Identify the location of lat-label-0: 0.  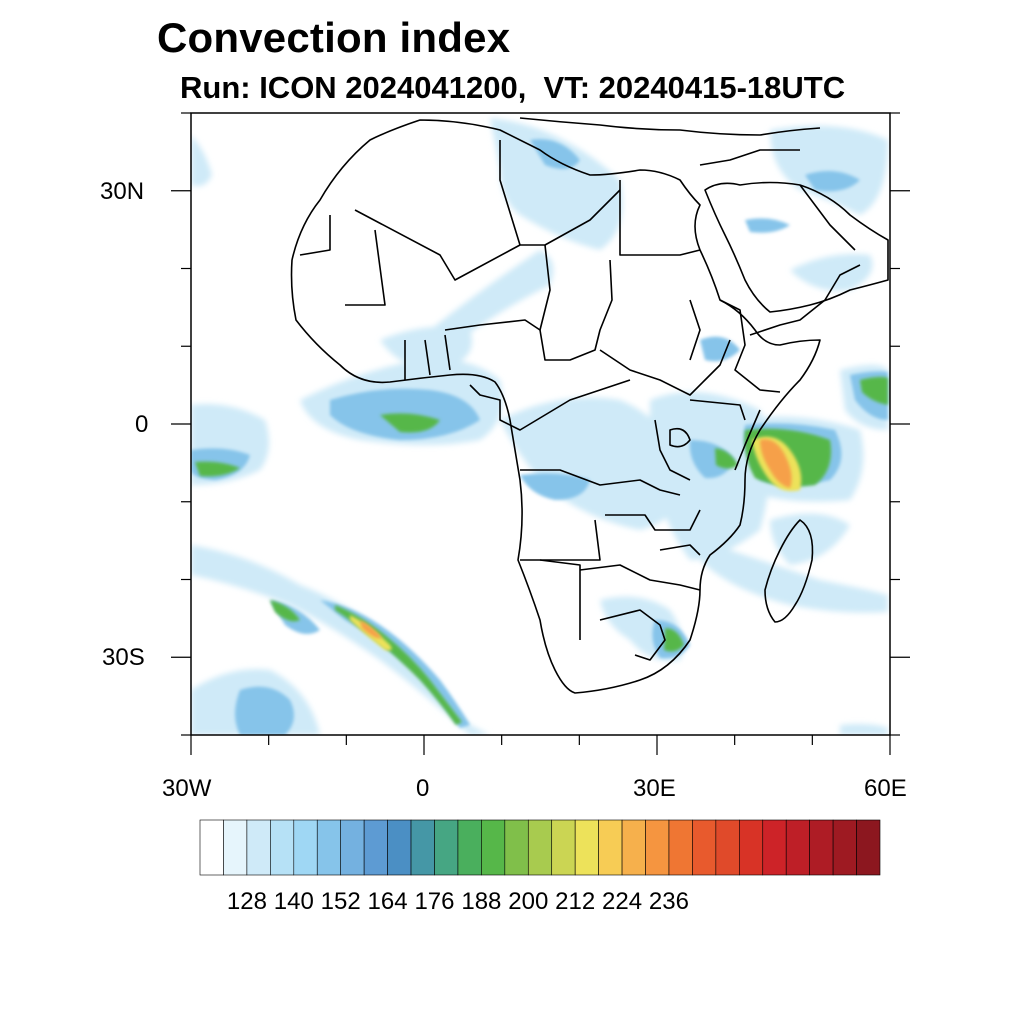
(142, 424).